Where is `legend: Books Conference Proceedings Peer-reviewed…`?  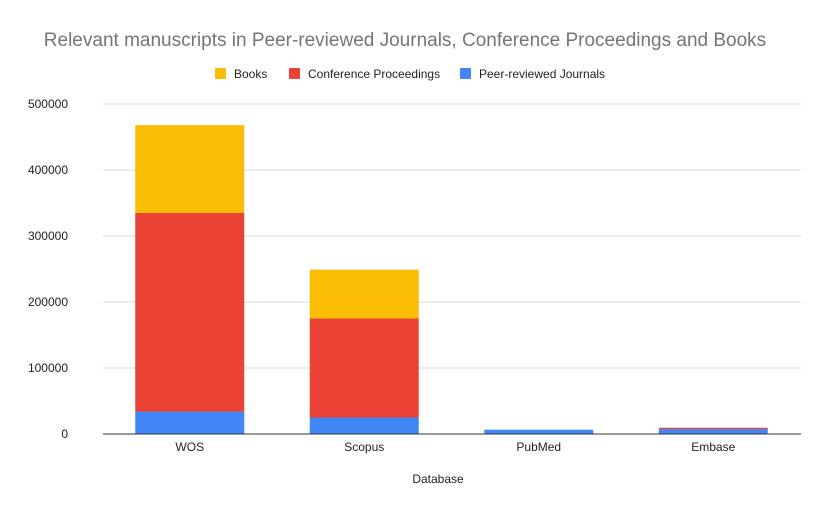
legend: Books Conference Proceedings Peer-reviewed… is located at coordinates (410, 74).